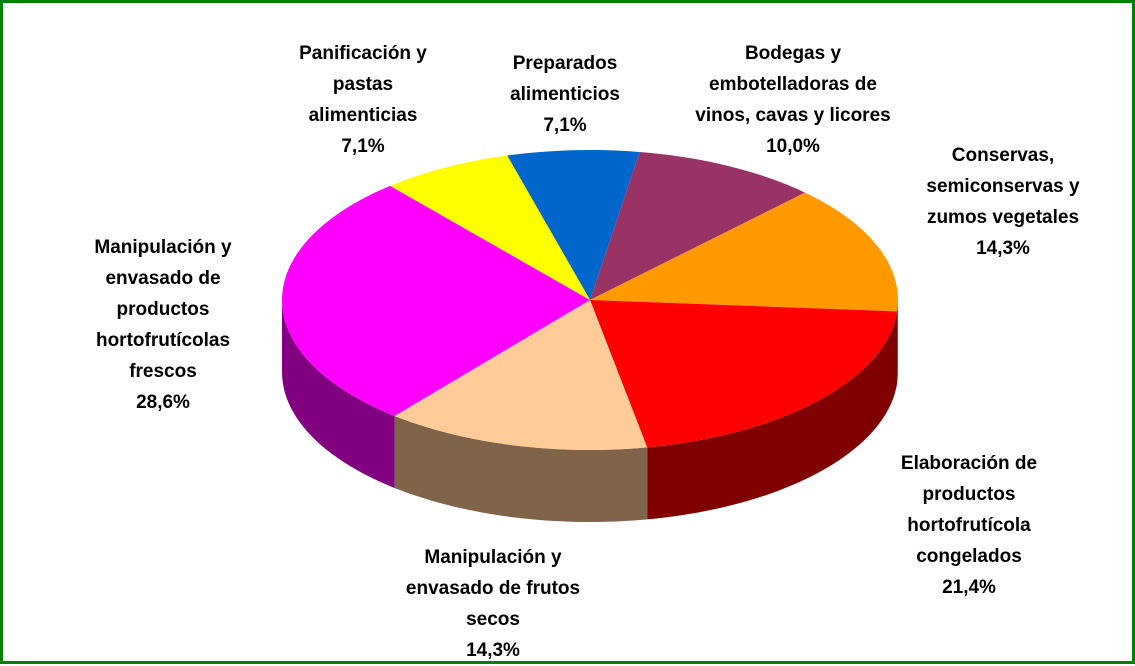 This screenshot has width=1135, height=666. Describe the element at coordinates (565, 79) in the screenshot. I see `category-label: Preparados alimenticios` at that location.